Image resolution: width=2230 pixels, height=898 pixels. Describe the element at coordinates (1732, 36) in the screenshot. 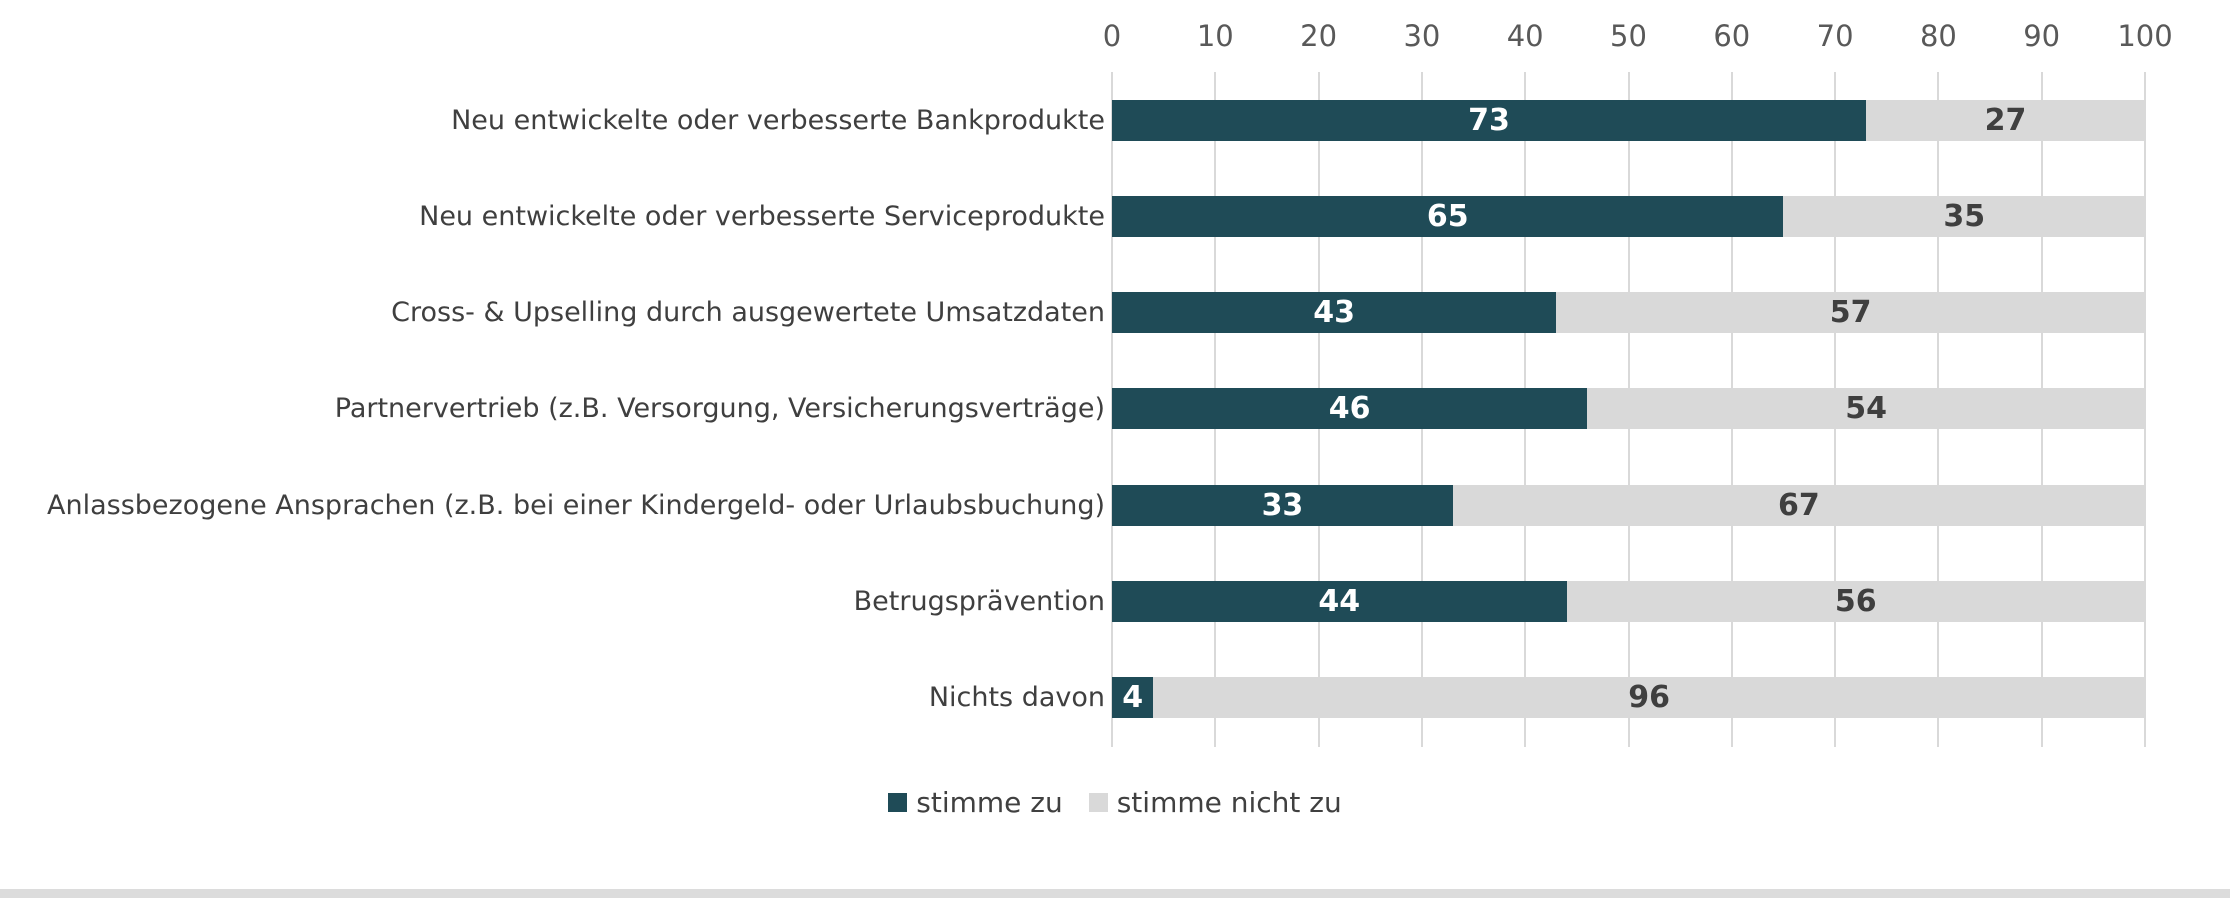

I see `x-tick-label: 60` at that location.